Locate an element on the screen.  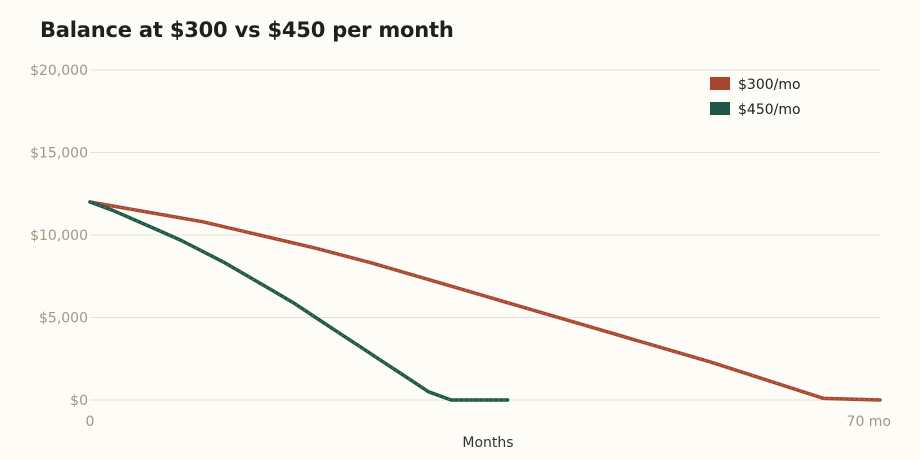
legend-label-0: $300/mo is located at coordinates (769, 85).